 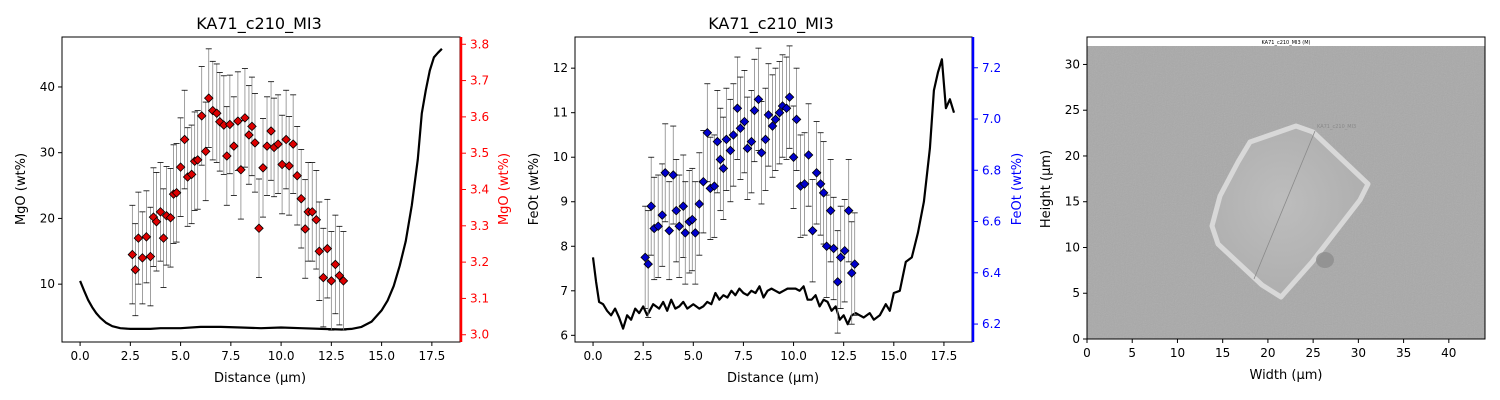 I want to click on mgo-right-y-tick-label: 3.6, so click(x=479, y=117).